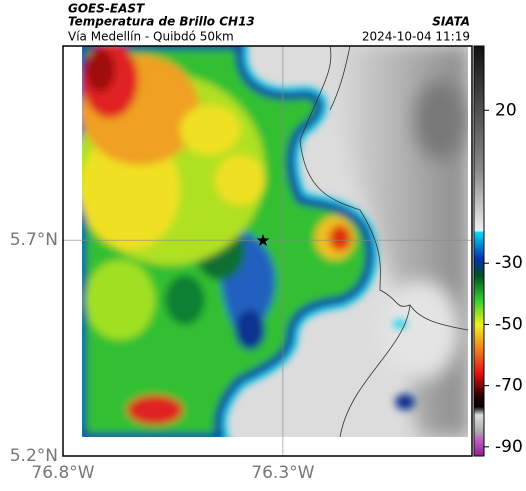 The width and height of the screenshot is (526, 491). What do you see at coordinates (509, 263) in the screenshot?
I see `colorbar-tick-label: -30` at bounding box center [509, 263].